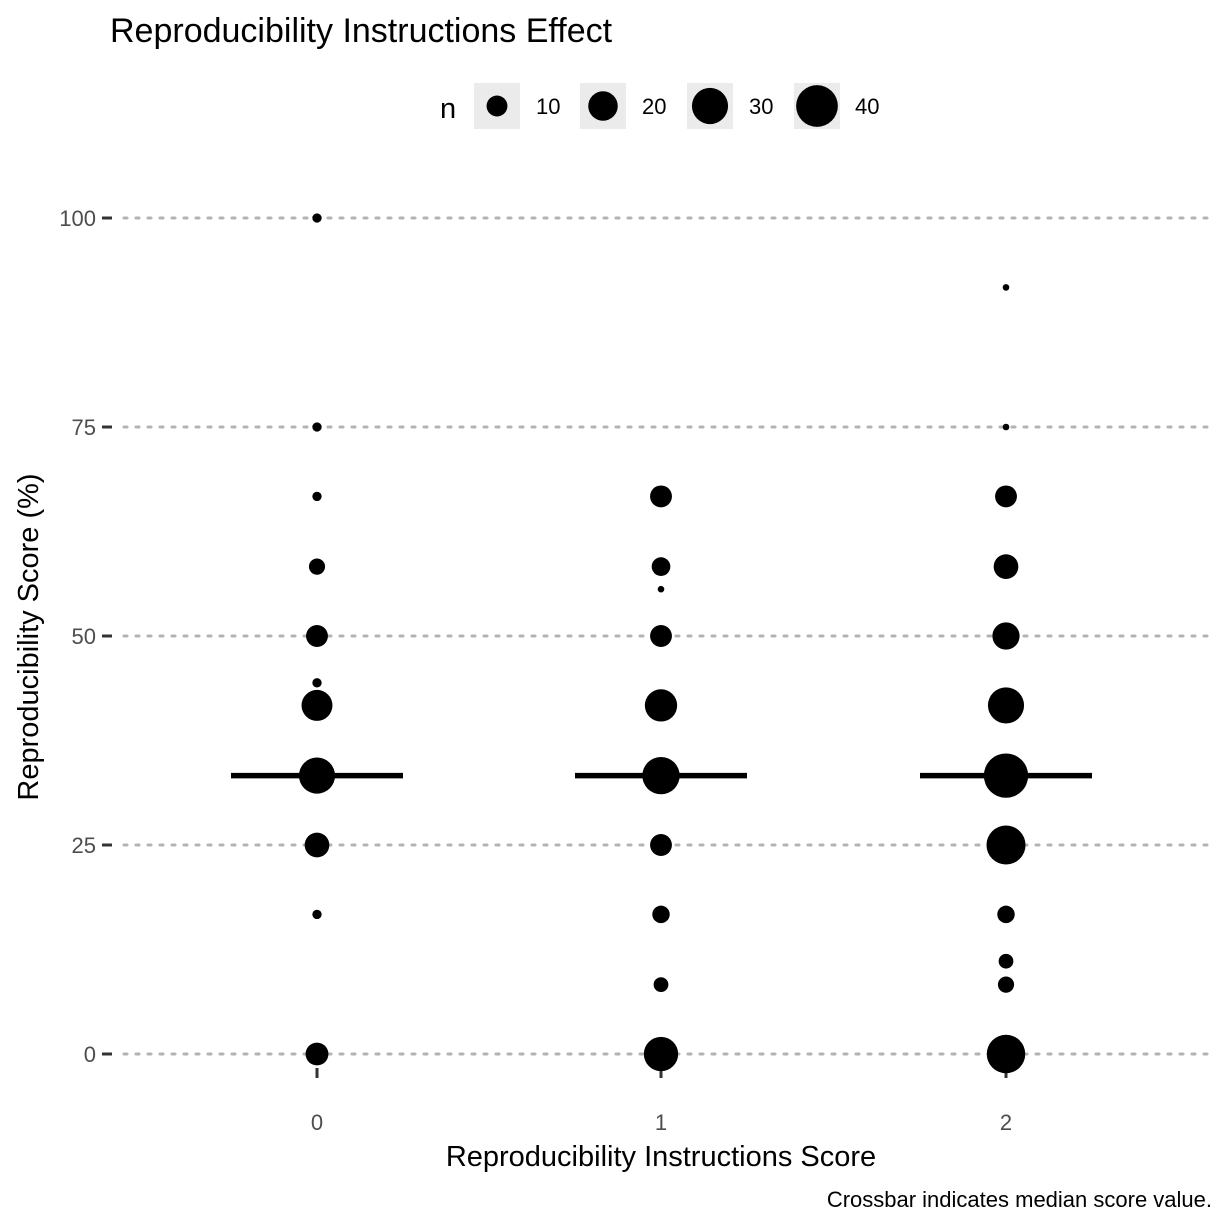 The width and height of the screenshot is (1228, 1228). What do you see at coordinates (84, 845) in the screenshot?
I see `y-tick-label: 25` at bounding box center [84, 845].